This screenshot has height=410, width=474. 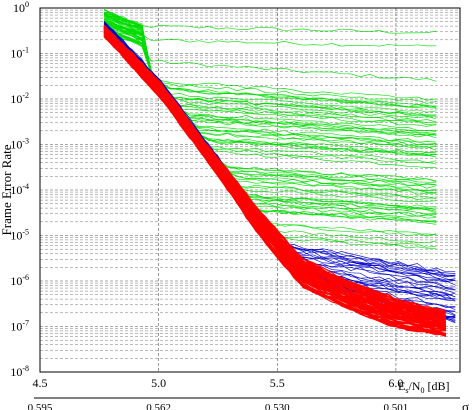 I want to click on x-axis-label-sub2: 0, so click(x=422, y=390).